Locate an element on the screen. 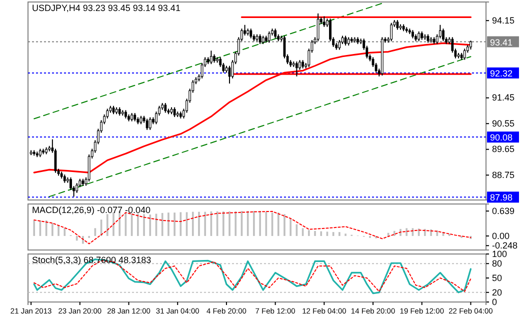 The width and height of the screenshot is (520, 320). y-tick-label: 20 is located at coordinates (497, 292).